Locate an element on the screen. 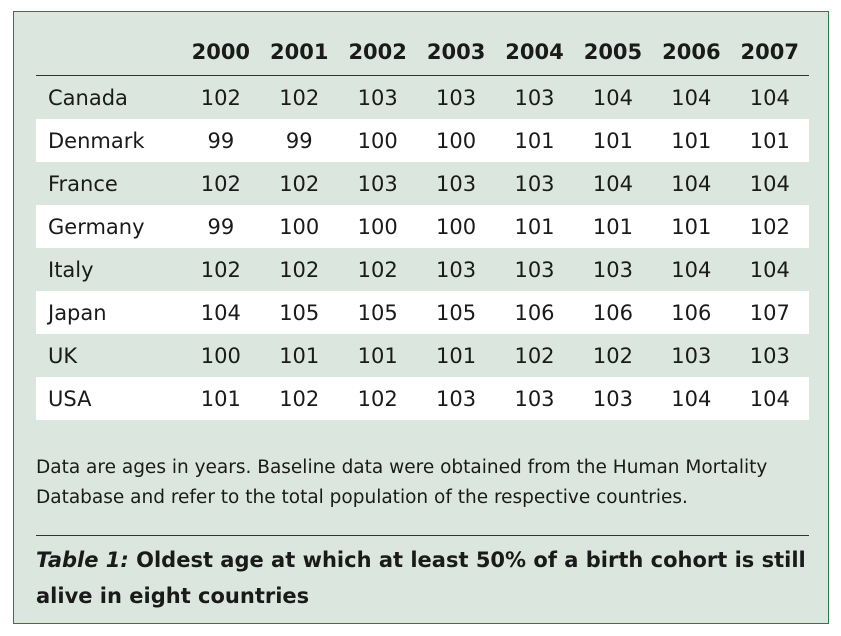 The image size is (841, 636). table-row: France 102 102 103 103 103 104 104 104 is located at coordinates (422, 183).